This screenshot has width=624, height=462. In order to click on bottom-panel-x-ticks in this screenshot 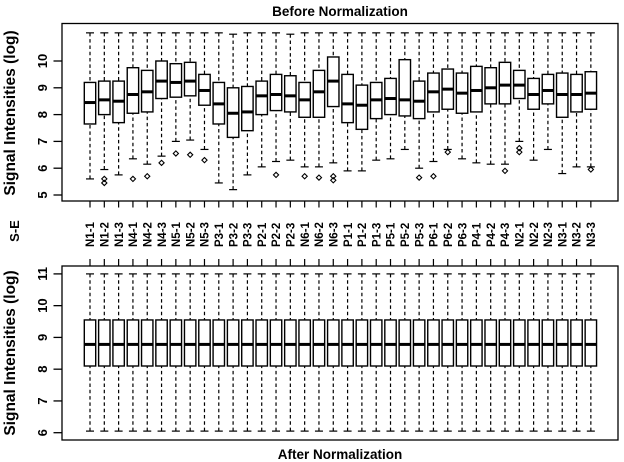, I will do `click(340, 262)`.